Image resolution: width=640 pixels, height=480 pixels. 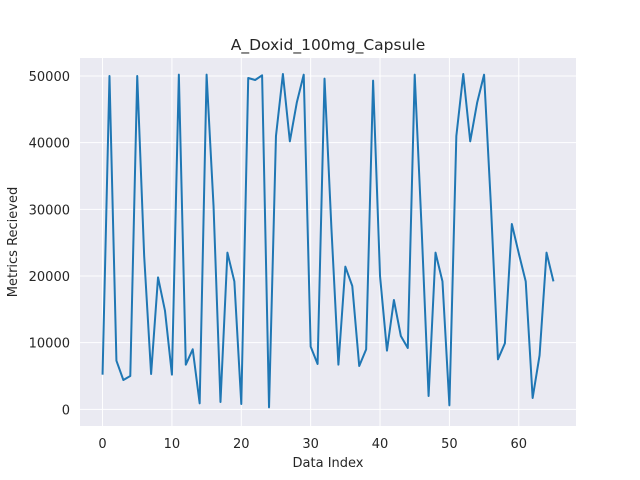 I want to click on y-tick-label: 40000, so click(x=49, y=144).